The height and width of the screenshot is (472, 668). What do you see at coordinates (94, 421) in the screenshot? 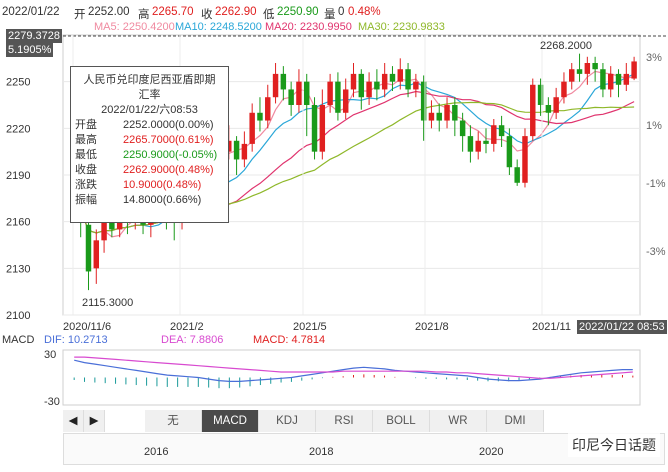
I see `next-button: ▶` at bounding box center [94, 421].